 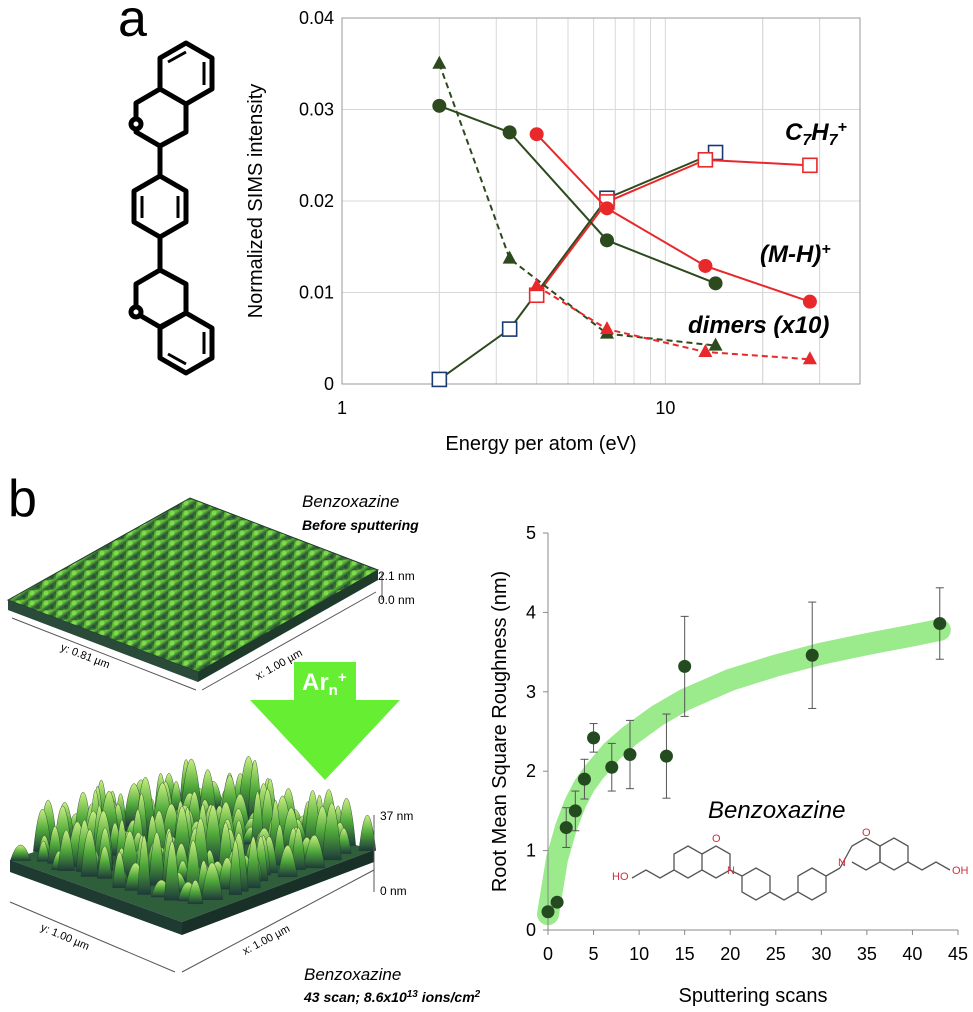 I want to click on mol-atom-ho: HO, so click(x=620, y=877).